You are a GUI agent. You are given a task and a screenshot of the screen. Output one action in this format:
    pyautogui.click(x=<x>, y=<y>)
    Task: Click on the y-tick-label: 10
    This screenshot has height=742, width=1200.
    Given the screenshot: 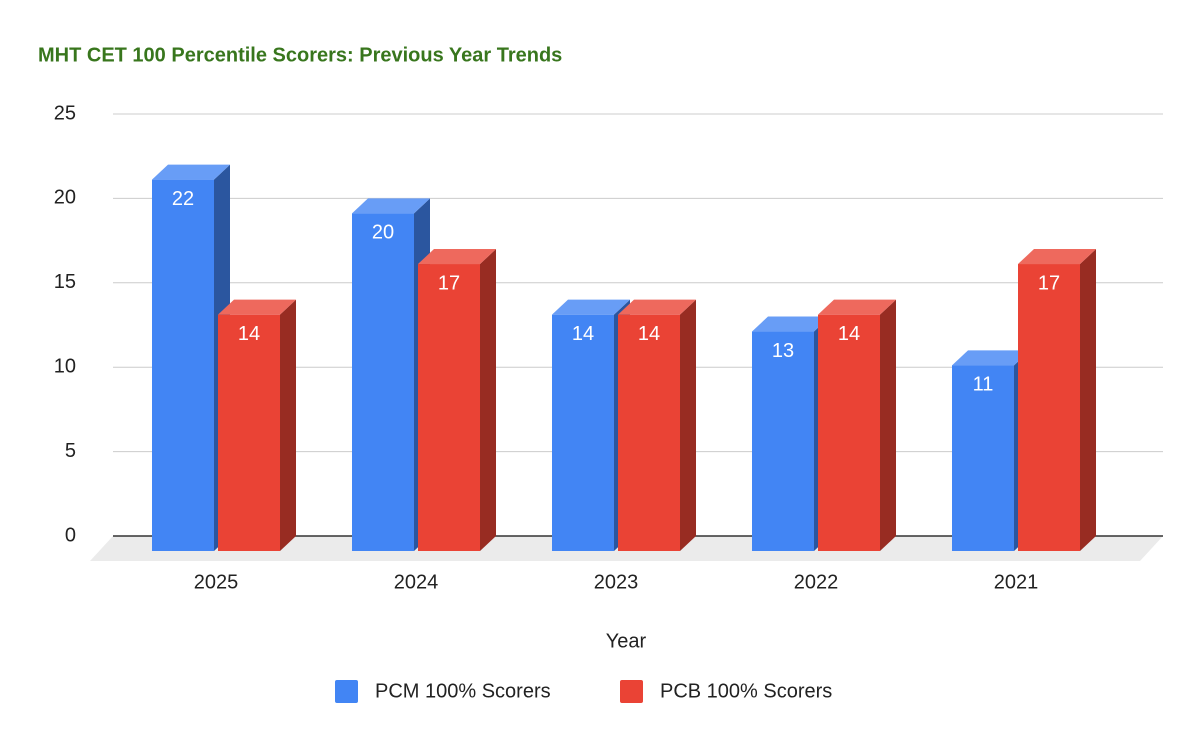 What is the action you would take?
    pyautogui.click(x=65, y=366)
    